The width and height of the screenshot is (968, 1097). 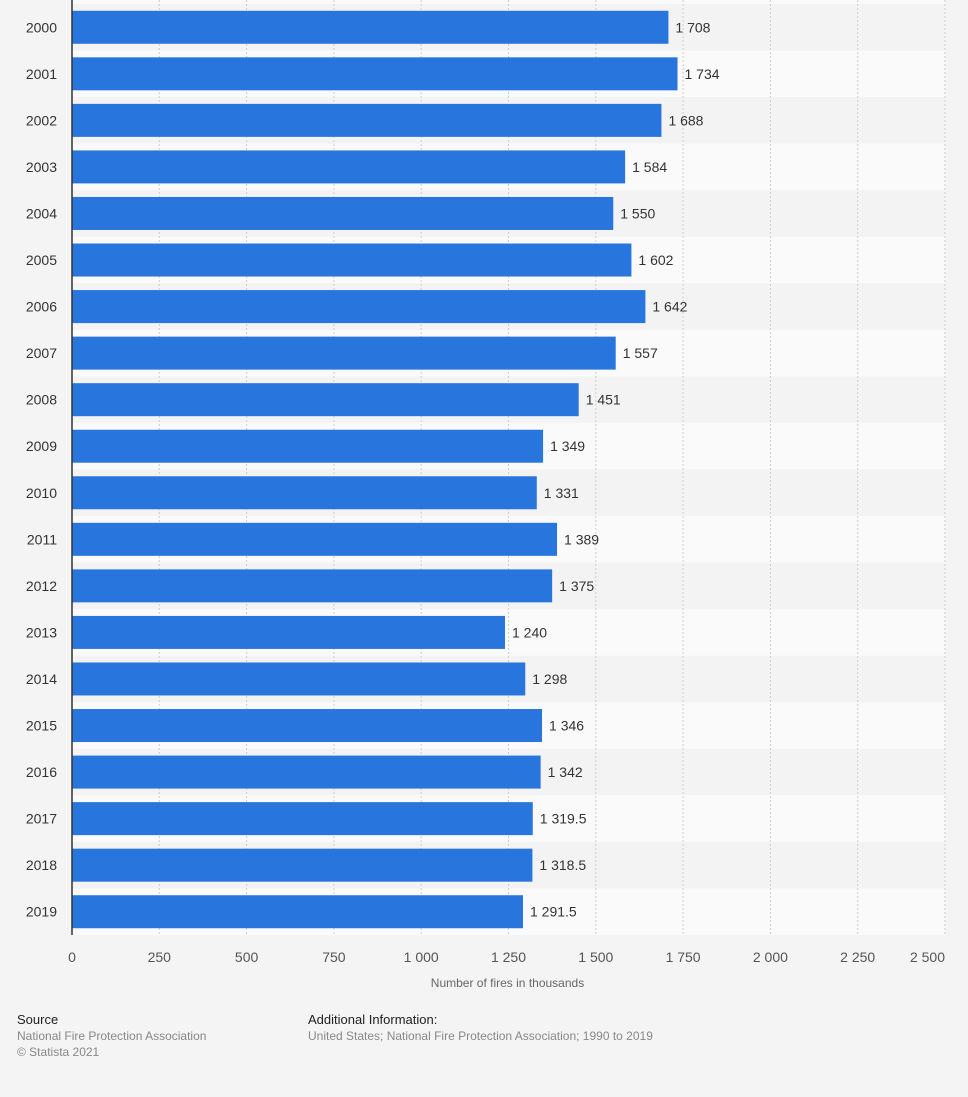 What do you see at coordinates (41, 679) in the screenshot?
I see `category-label: 2014` at bounding box center [41, 679].